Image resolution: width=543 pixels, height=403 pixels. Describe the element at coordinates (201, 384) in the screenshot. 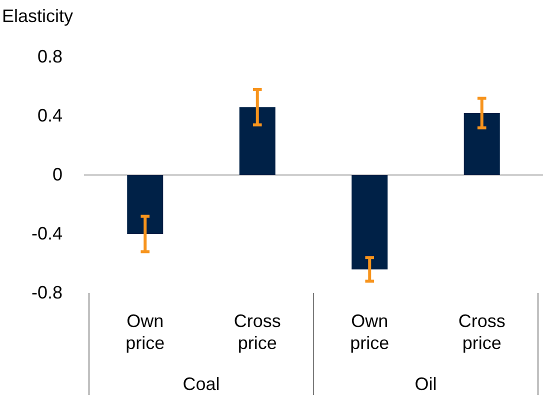

I see `text: Coal` at that location.